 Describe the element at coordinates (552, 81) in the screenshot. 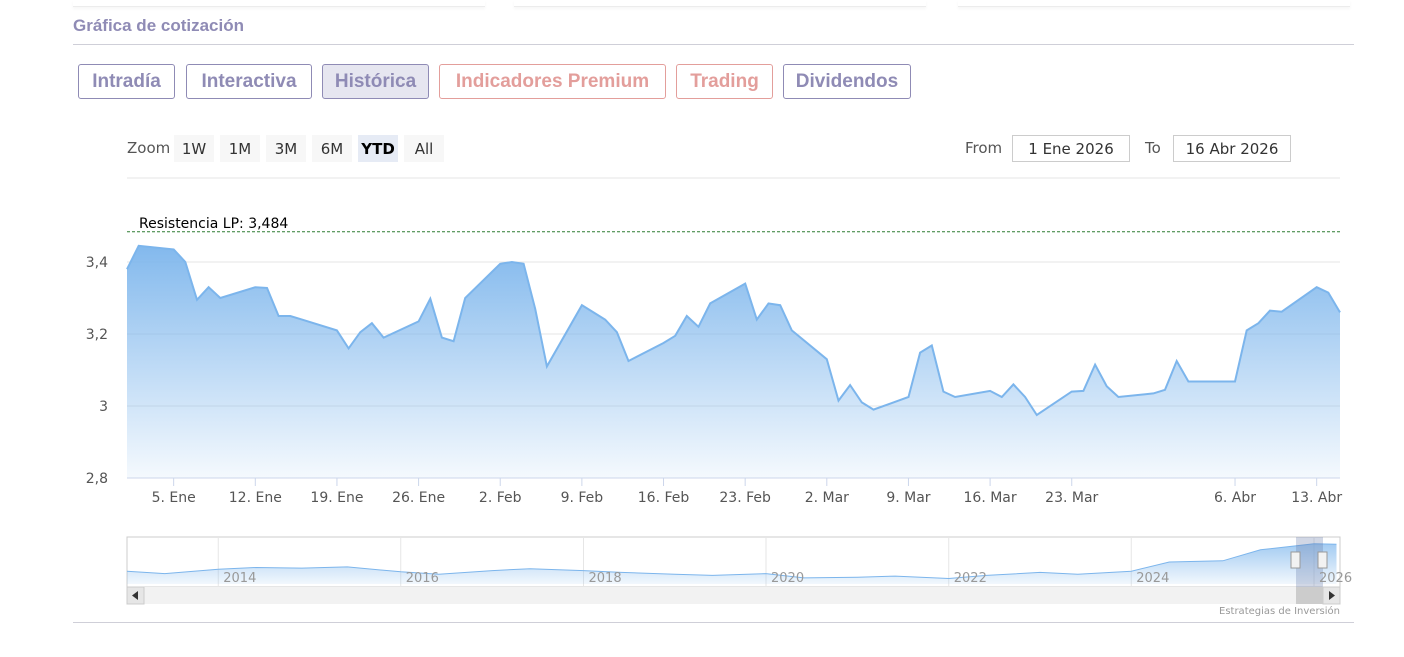

I see `tab-indicadores-premium: Indicadores Premium` at that location.